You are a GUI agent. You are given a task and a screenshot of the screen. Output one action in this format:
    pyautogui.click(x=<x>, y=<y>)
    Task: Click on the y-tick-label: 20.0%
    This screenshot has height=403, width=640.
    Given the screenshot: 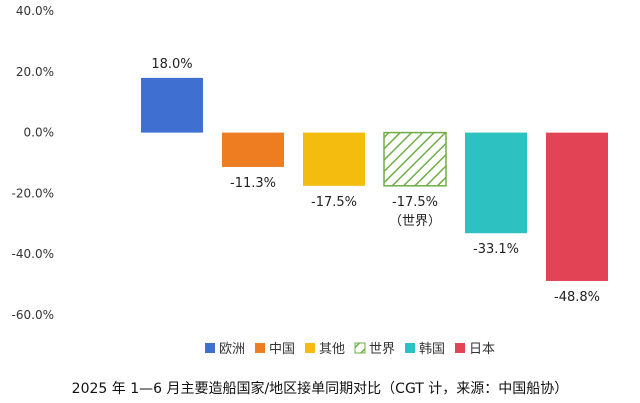 What is the action you would take?
    pyautogui.click(x=35, y=72)
    